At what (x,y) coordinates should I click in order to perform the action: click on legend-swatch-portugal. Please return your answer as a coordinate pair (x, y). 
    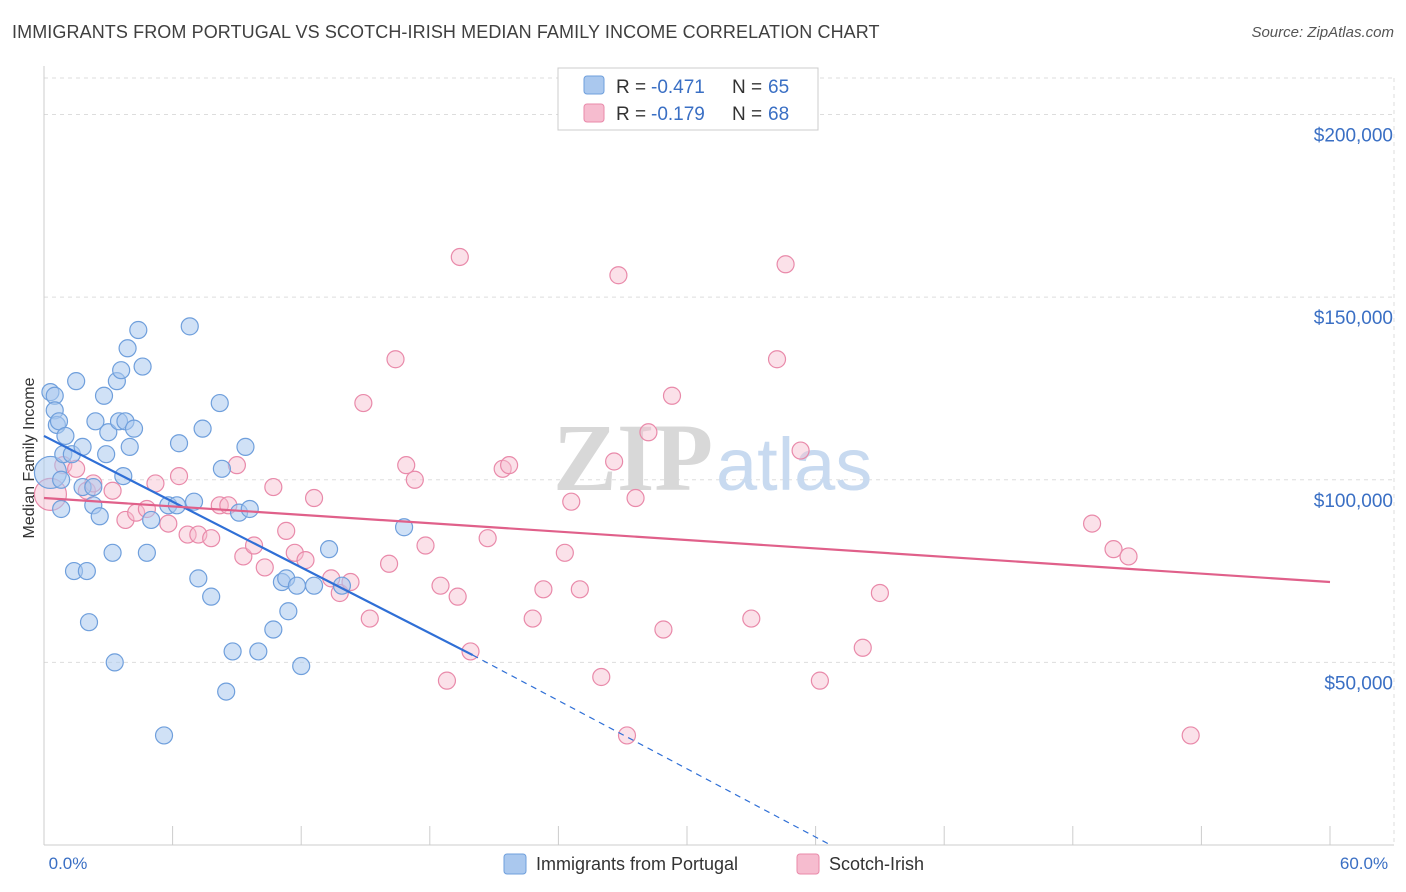
    Looking at the image, I should click on (594, 85).